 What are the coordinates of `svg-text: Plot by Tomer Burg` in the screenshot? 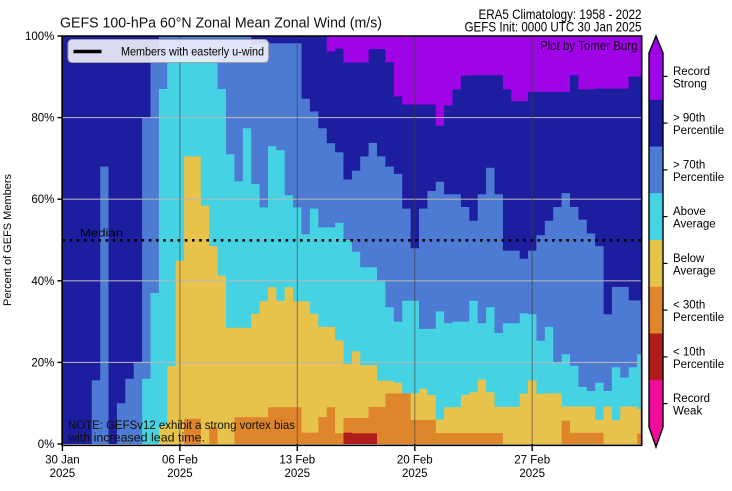 It's located at (589, 45).